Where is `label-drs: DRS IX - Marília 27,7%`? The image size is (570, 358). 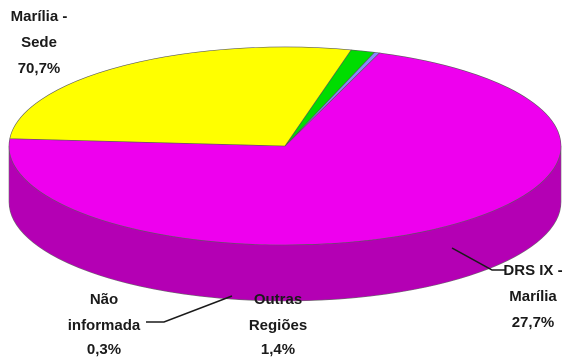
label-drs: DRS IX - Marília 27,7% is located at coordinates (532, 296).